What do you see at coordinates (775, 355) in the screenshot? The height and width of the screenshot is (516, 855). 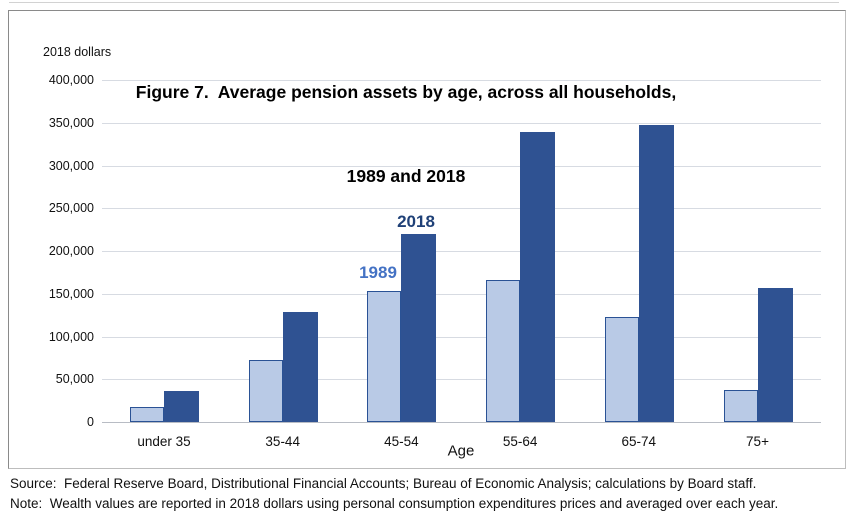 I see `bar-2018-75+` at bounding box center [775, 355].